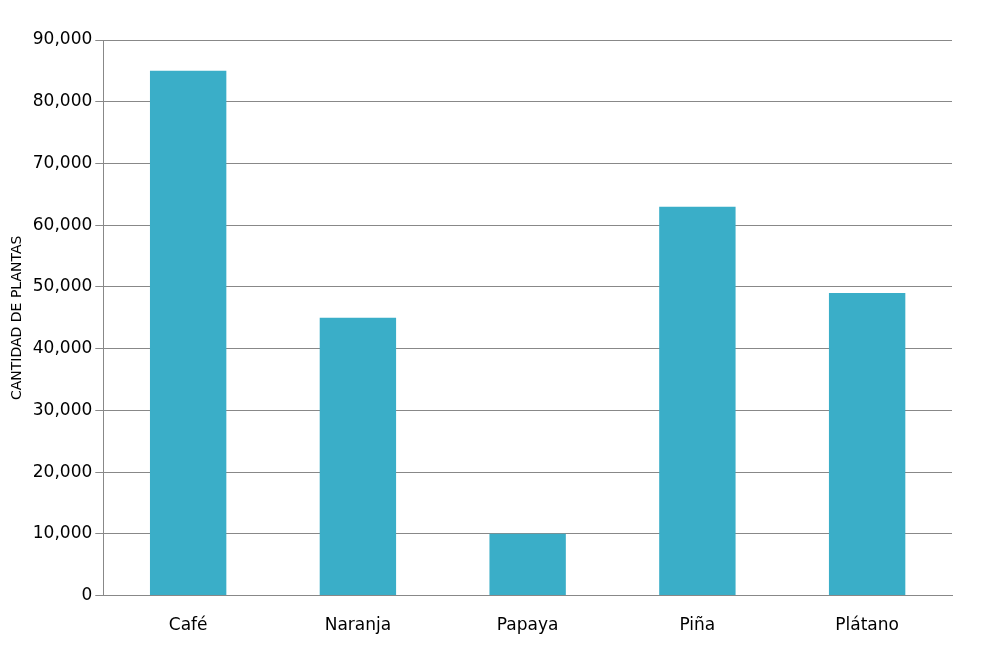 The image size is (1002, 658). What do you see at coordinates (697, 624) in the screenshot?
I see `x-tick-label: Piña` at bounding box center [697, 624].